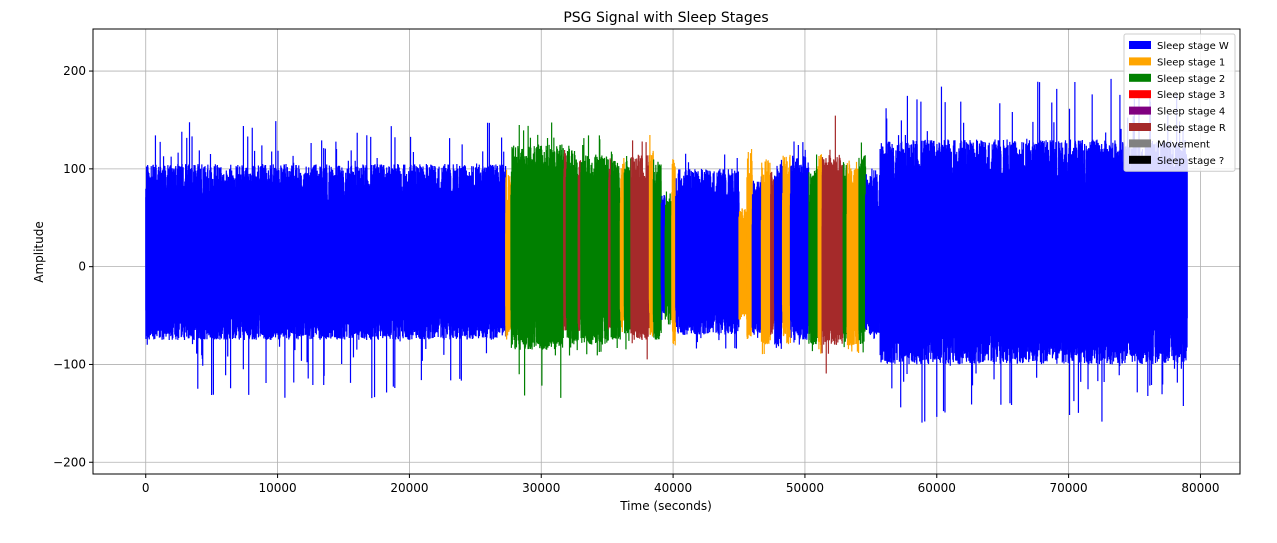 Image resolution: width=1277 pixels, height=543 pixels. I want to click on y-tick-label: 200, so click(74, 71).